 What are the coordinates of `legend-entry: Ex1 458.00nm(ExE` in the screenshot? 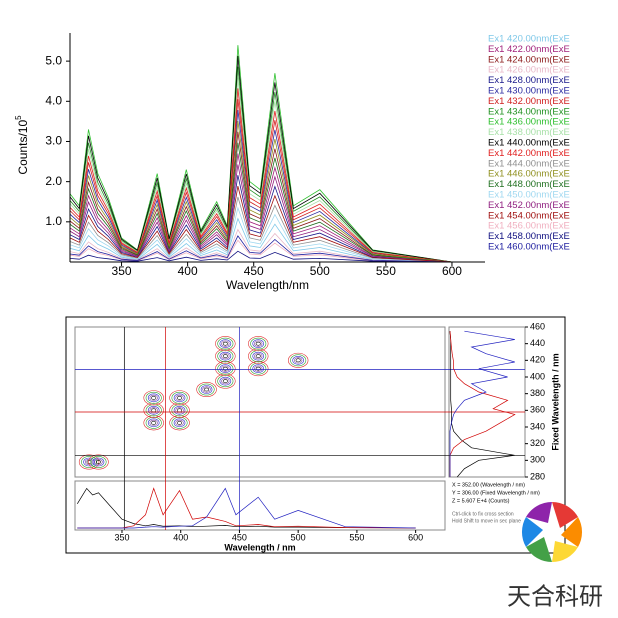 It's located at (529, 236).